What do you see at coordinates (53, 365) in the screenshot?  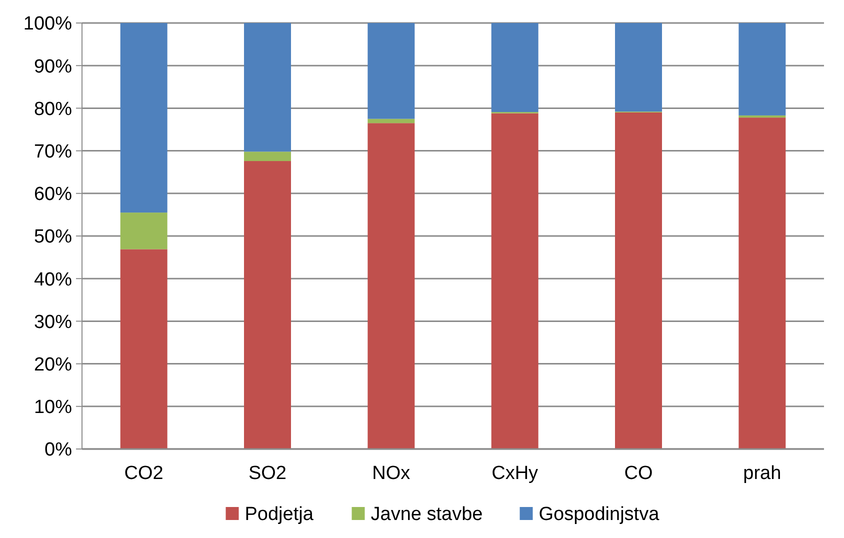 I see `y-tick-label: 20%` at bounding box center [53, 365].